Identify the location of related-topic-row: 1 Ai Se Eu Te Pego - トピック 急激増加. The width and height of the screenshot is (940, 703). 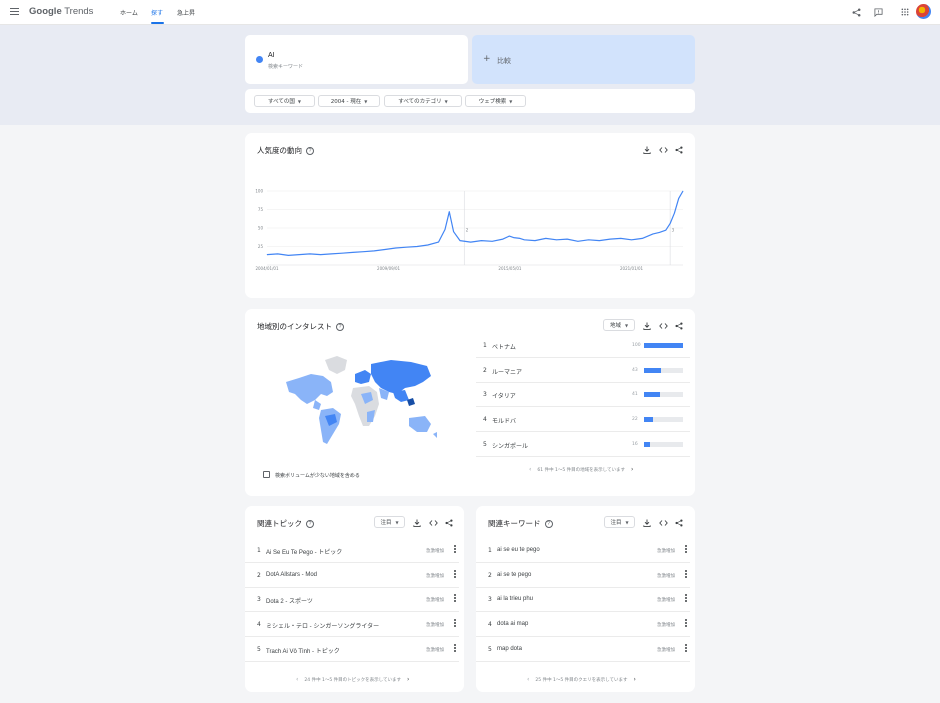
(352, 551).